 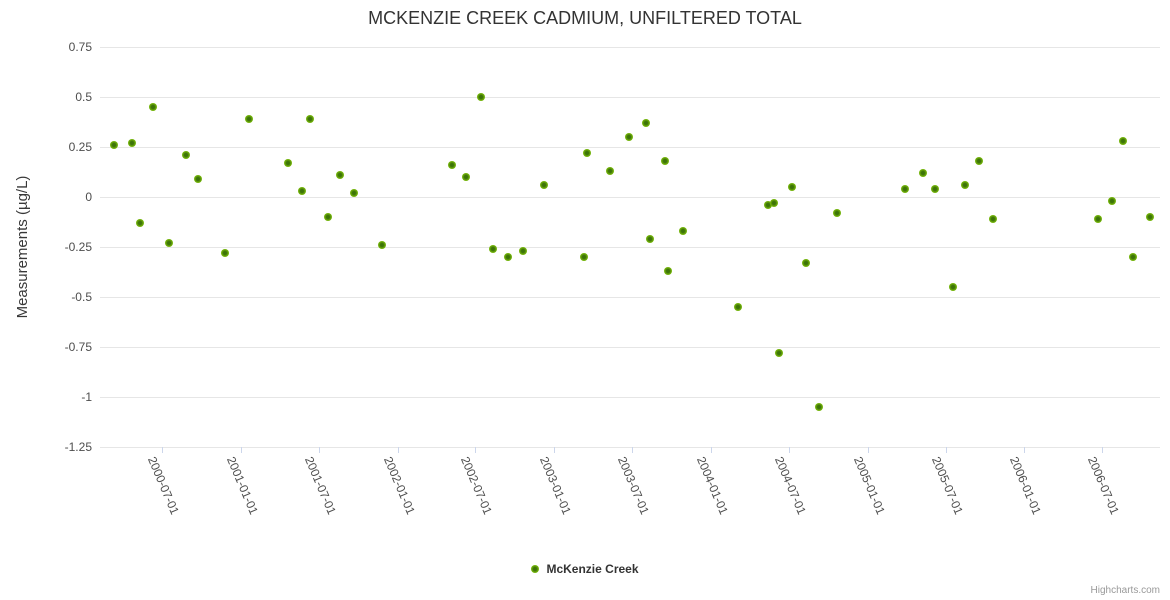 I want to click on legend: McKenzie Creek, so click(x=585, y=569).